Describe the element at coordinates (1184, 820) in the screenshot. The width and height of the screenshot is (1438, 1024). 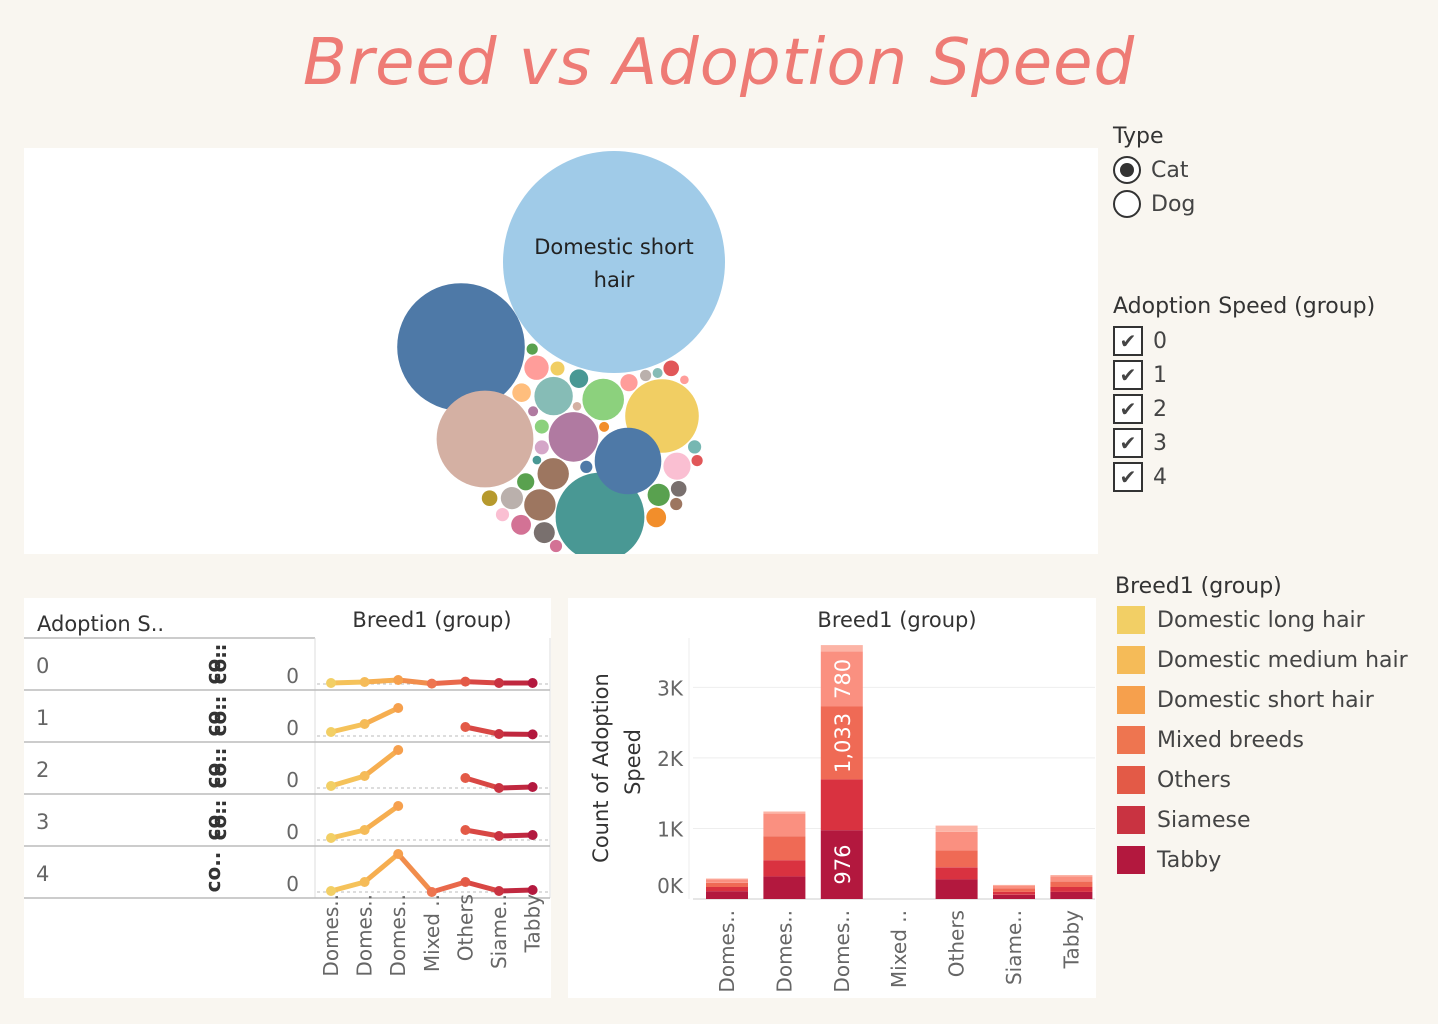
I see `legend-item: Siamese` at that location.